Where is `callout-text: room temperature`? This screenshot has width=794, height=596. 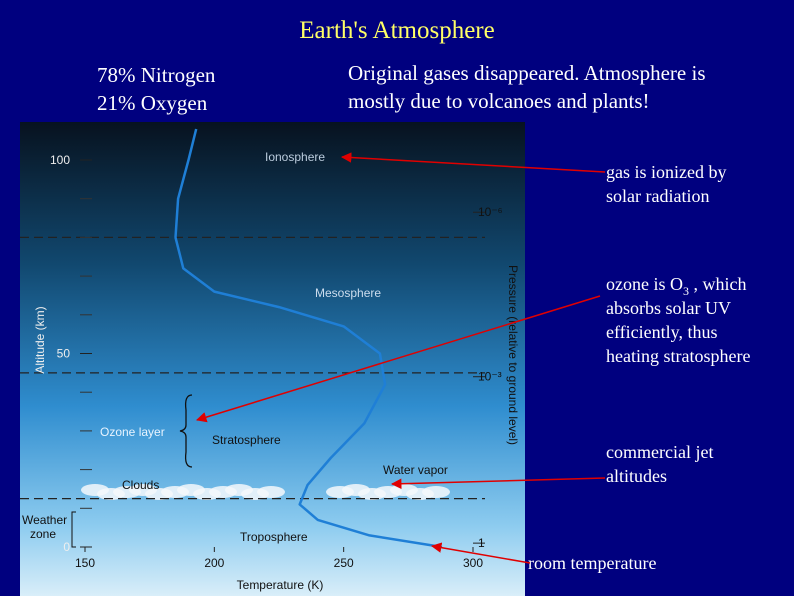
callout-text: room temperature is located at coordinates (592, 563).